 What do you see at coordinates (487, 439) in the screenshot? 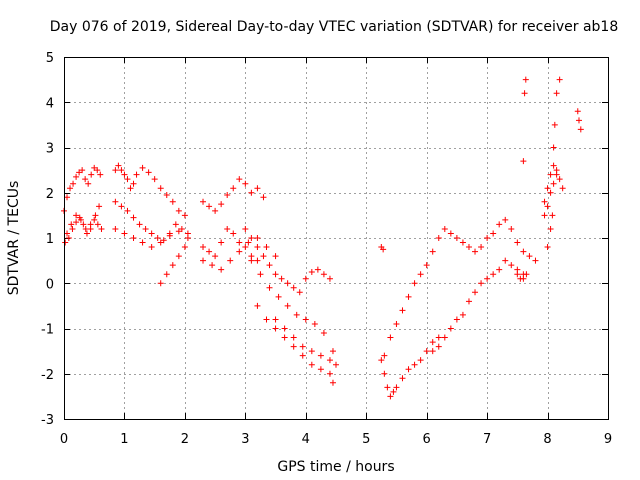
I see `x-tick-label: 7` at bounding box center [487, 439].